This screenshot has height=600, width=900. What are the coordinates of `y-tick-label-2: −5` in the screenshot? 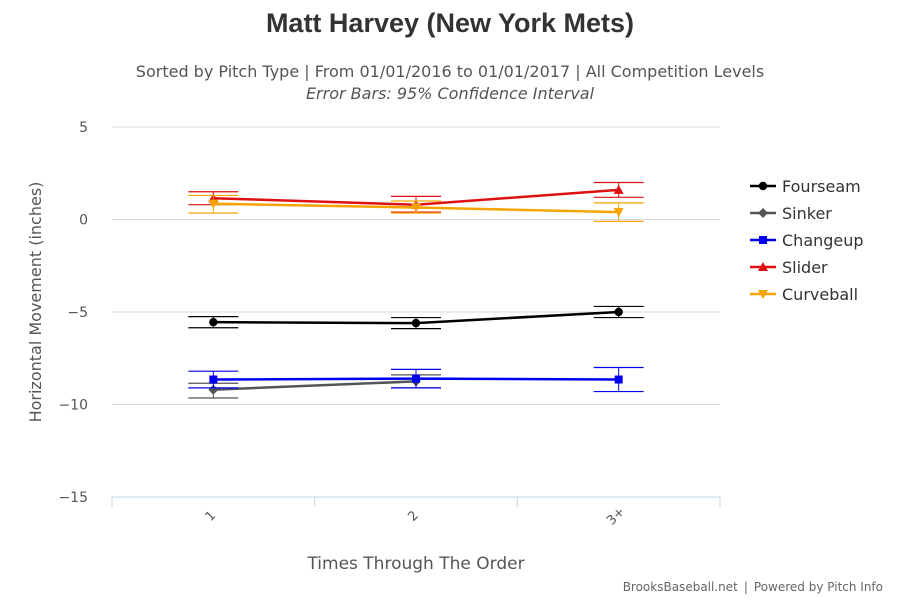 It's located at (77, 313).